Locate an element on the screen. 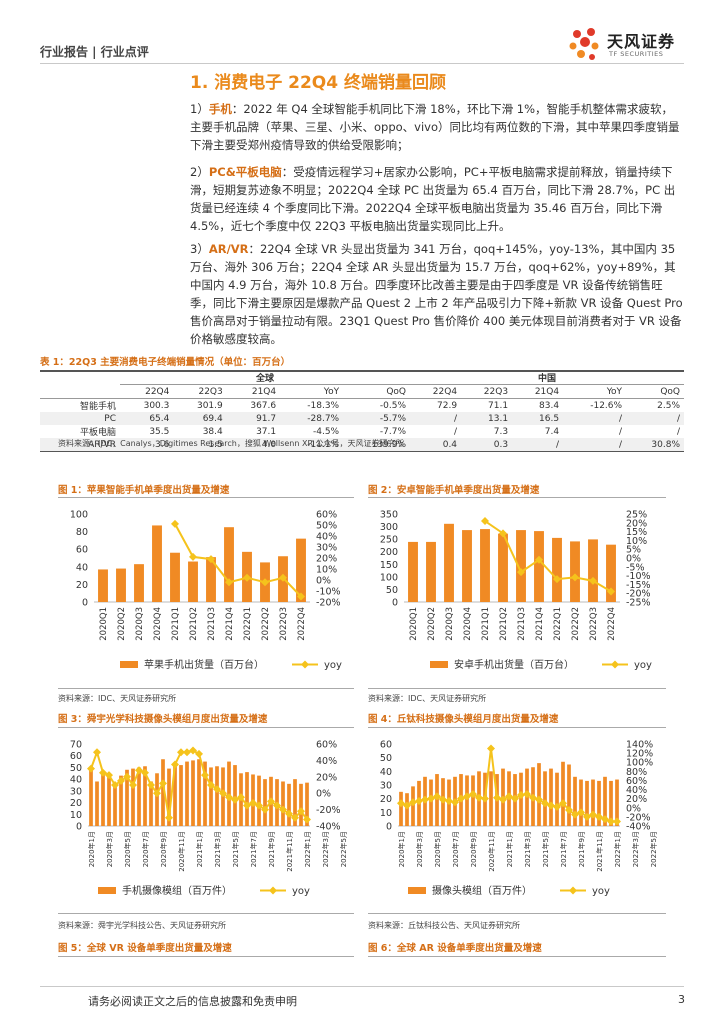  brand-sub: TF SECURITIES is located at coordinates (636, 54).